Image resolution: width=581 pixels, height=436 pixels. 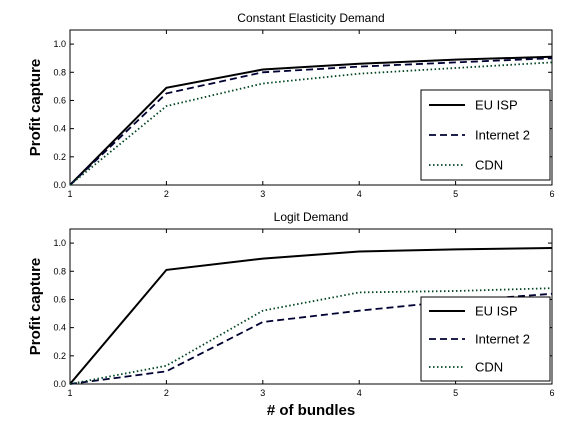 What do you see at coordinates (311, 410) in the screenshot?
I see `x-axis-label: # of bundles` at bounding box center [311, 410].